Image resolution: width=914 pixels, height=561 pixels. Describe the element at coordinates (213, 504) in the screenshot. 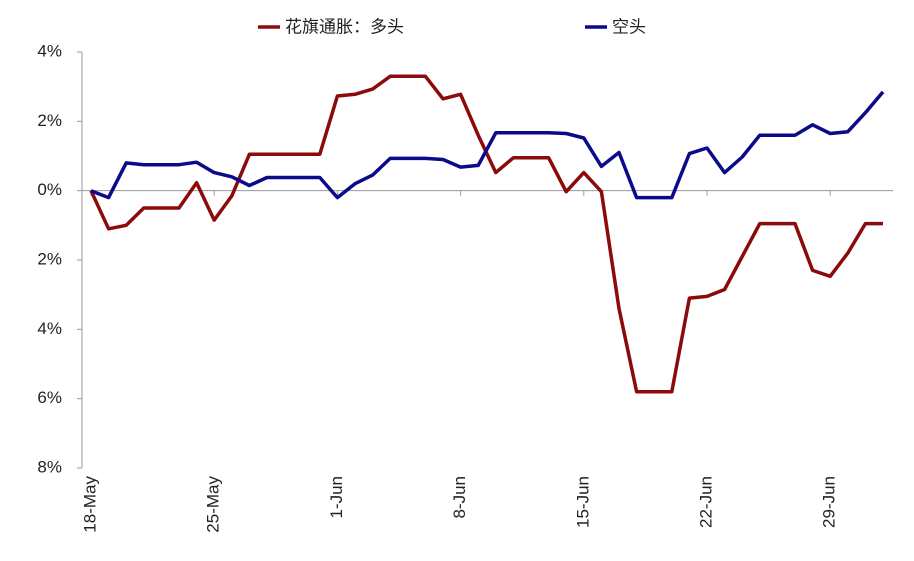

I see `x-tick-label: 25-May` at that location.